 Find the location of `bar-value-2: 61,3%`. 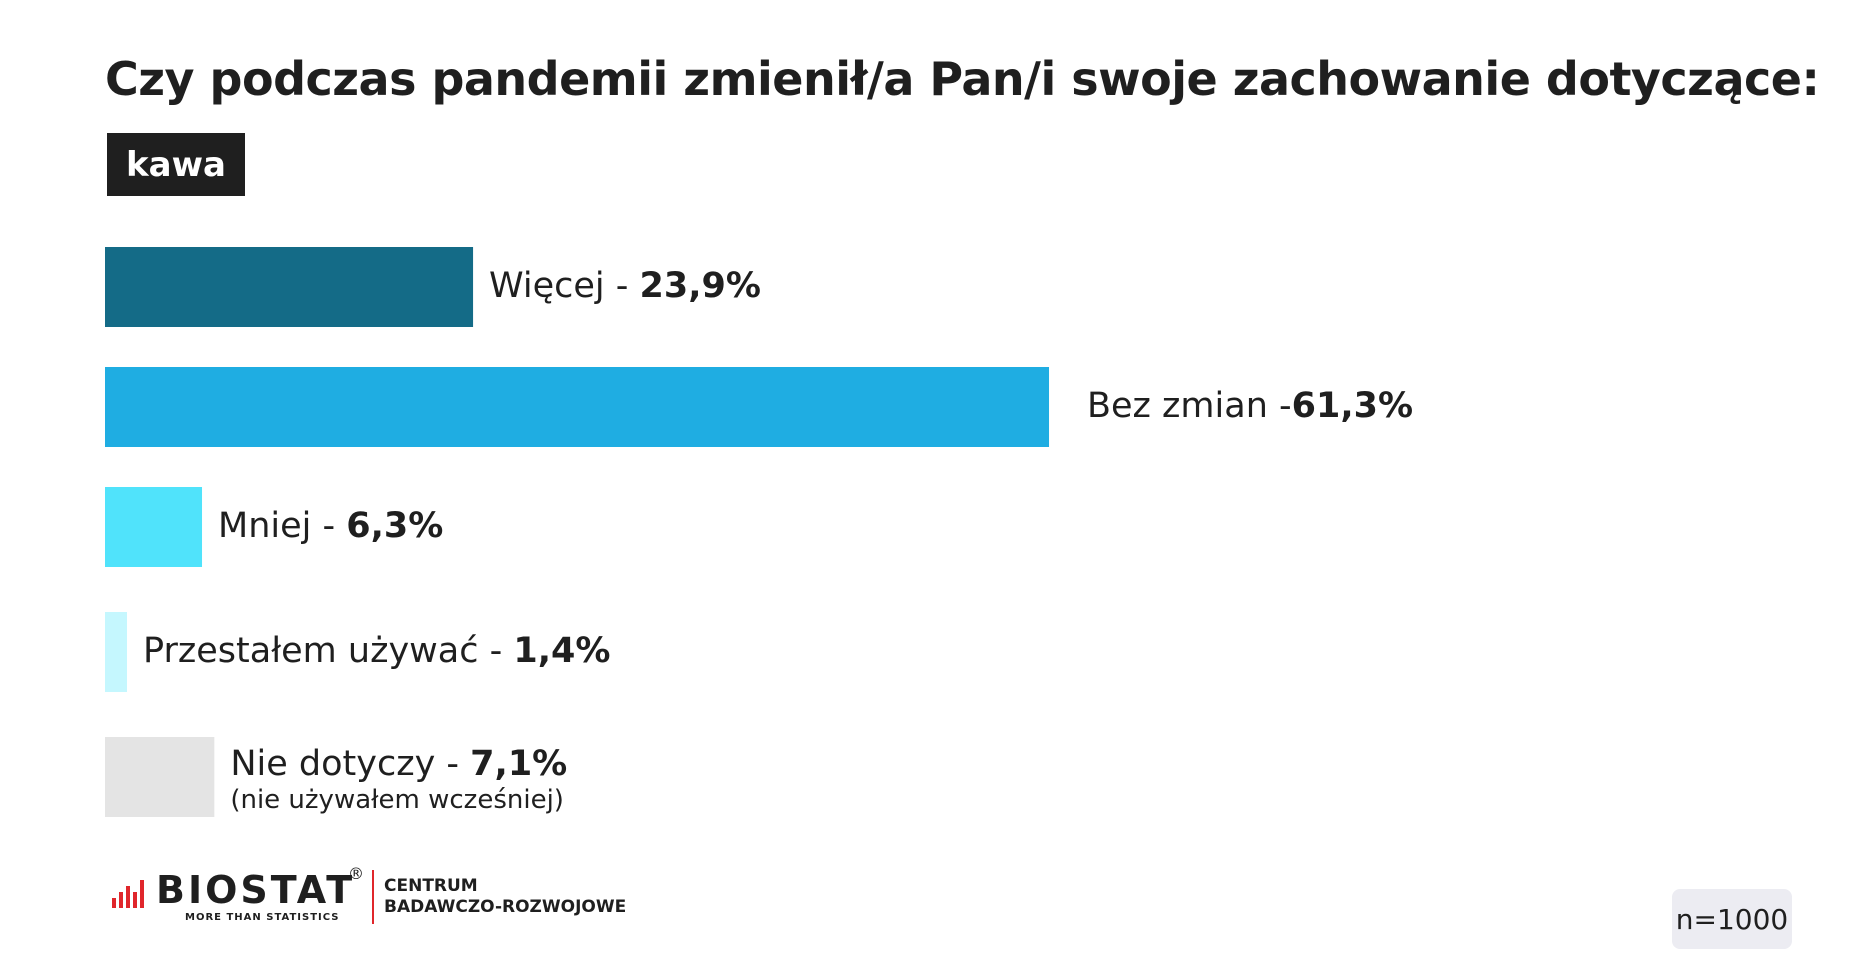

bar-value-2: 61,3% is located at coordinates (1352, 406).